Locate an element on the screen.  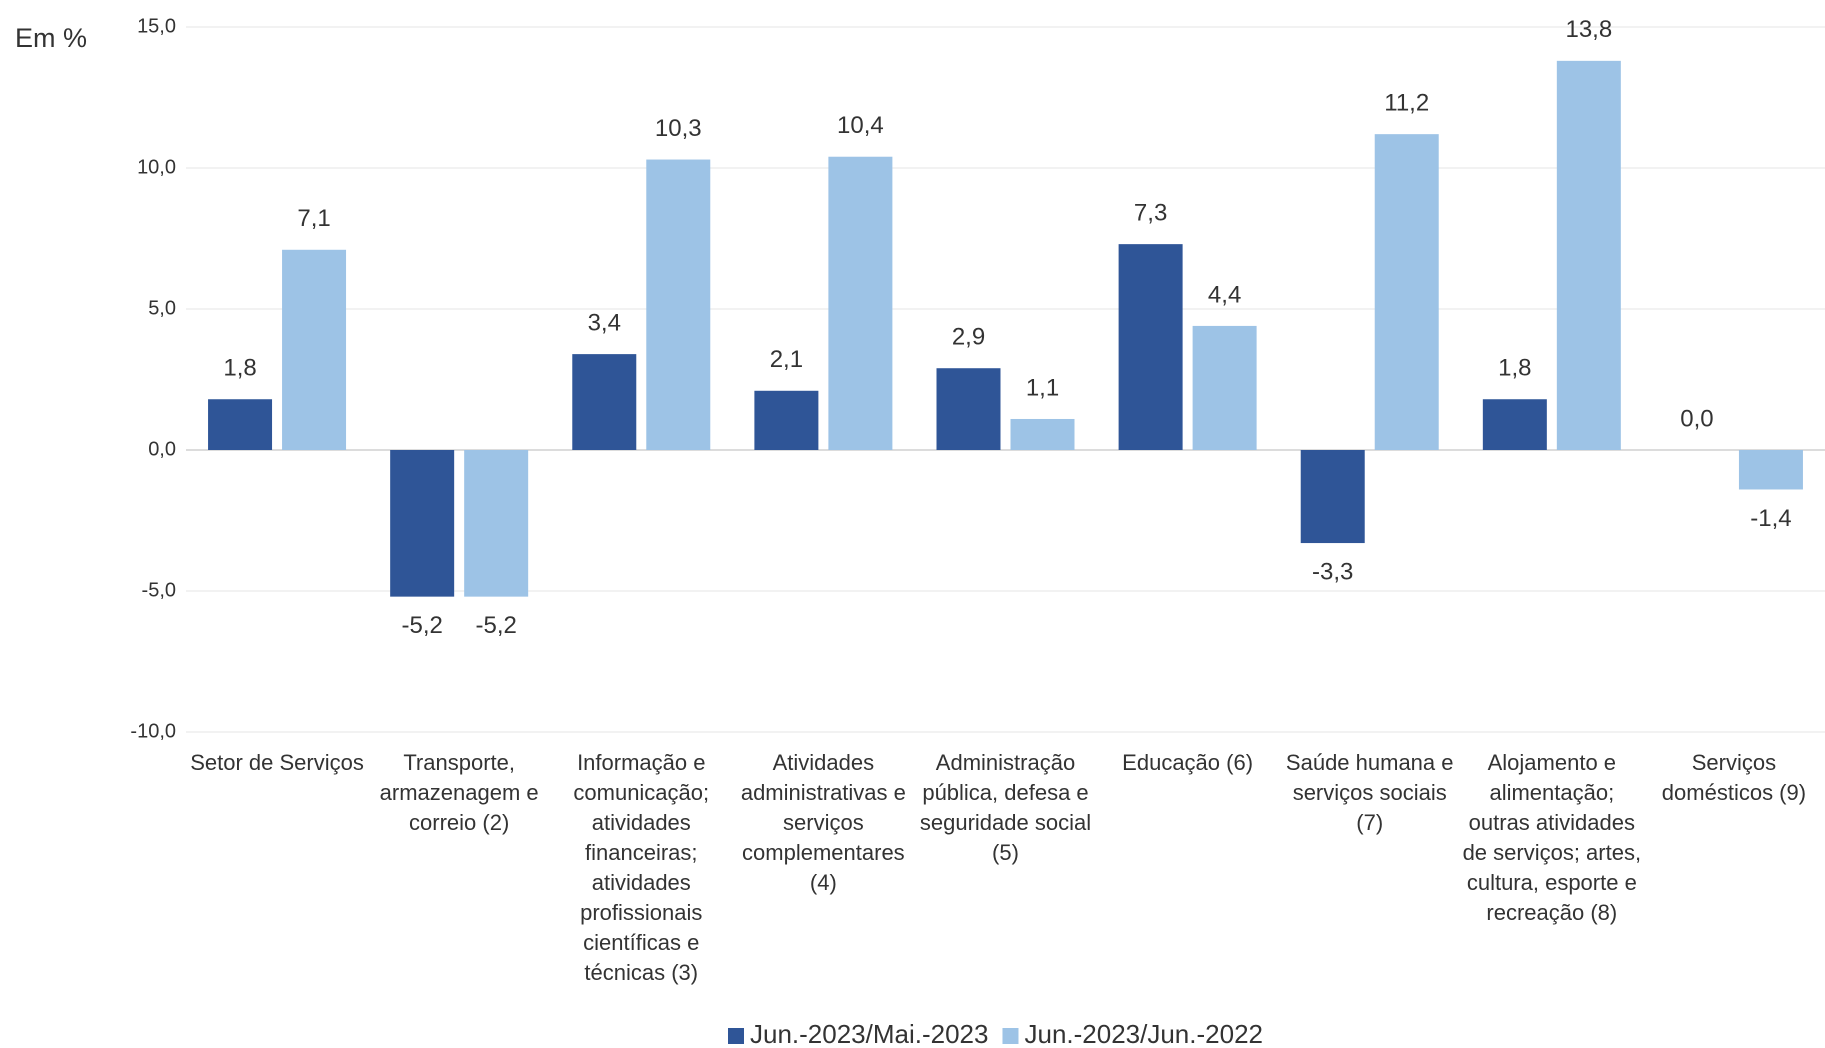
data-label: 0,0 is located at coordinates (1696, 418).